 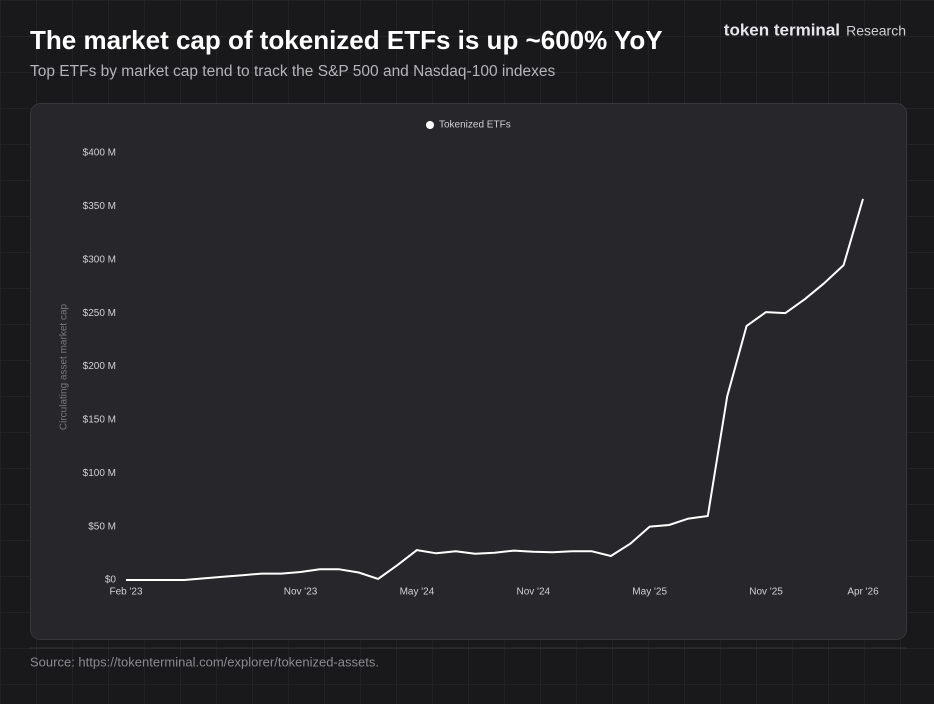 What do you see at coordinates (99, 206) in the screenshot?
I see `y-tick-label: $350 M` at bounding box center [99, 206].